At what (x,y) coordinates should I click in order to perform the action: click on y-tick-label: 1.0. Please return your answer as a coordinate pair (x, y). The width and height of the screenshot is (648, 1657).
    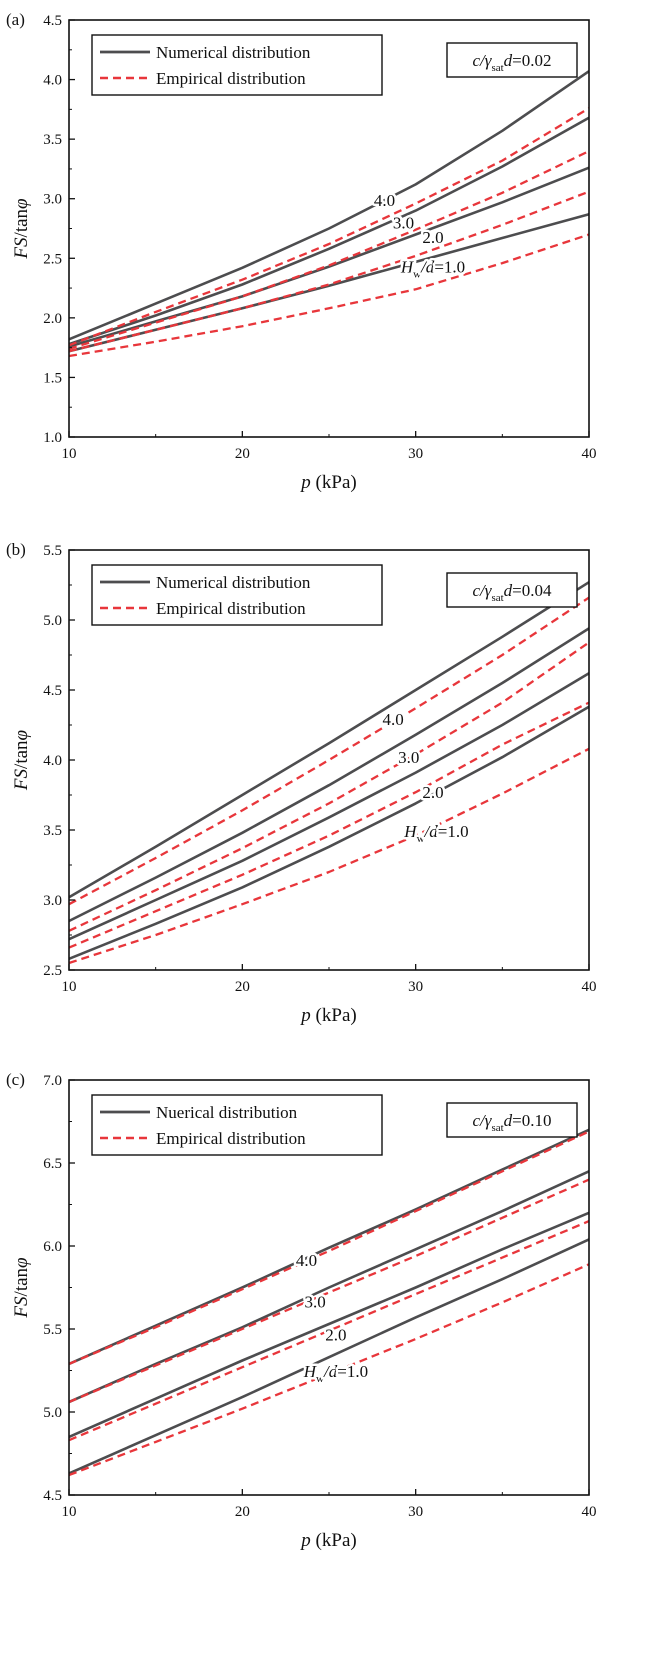
    Looking at the image, I should click on (52, 438).